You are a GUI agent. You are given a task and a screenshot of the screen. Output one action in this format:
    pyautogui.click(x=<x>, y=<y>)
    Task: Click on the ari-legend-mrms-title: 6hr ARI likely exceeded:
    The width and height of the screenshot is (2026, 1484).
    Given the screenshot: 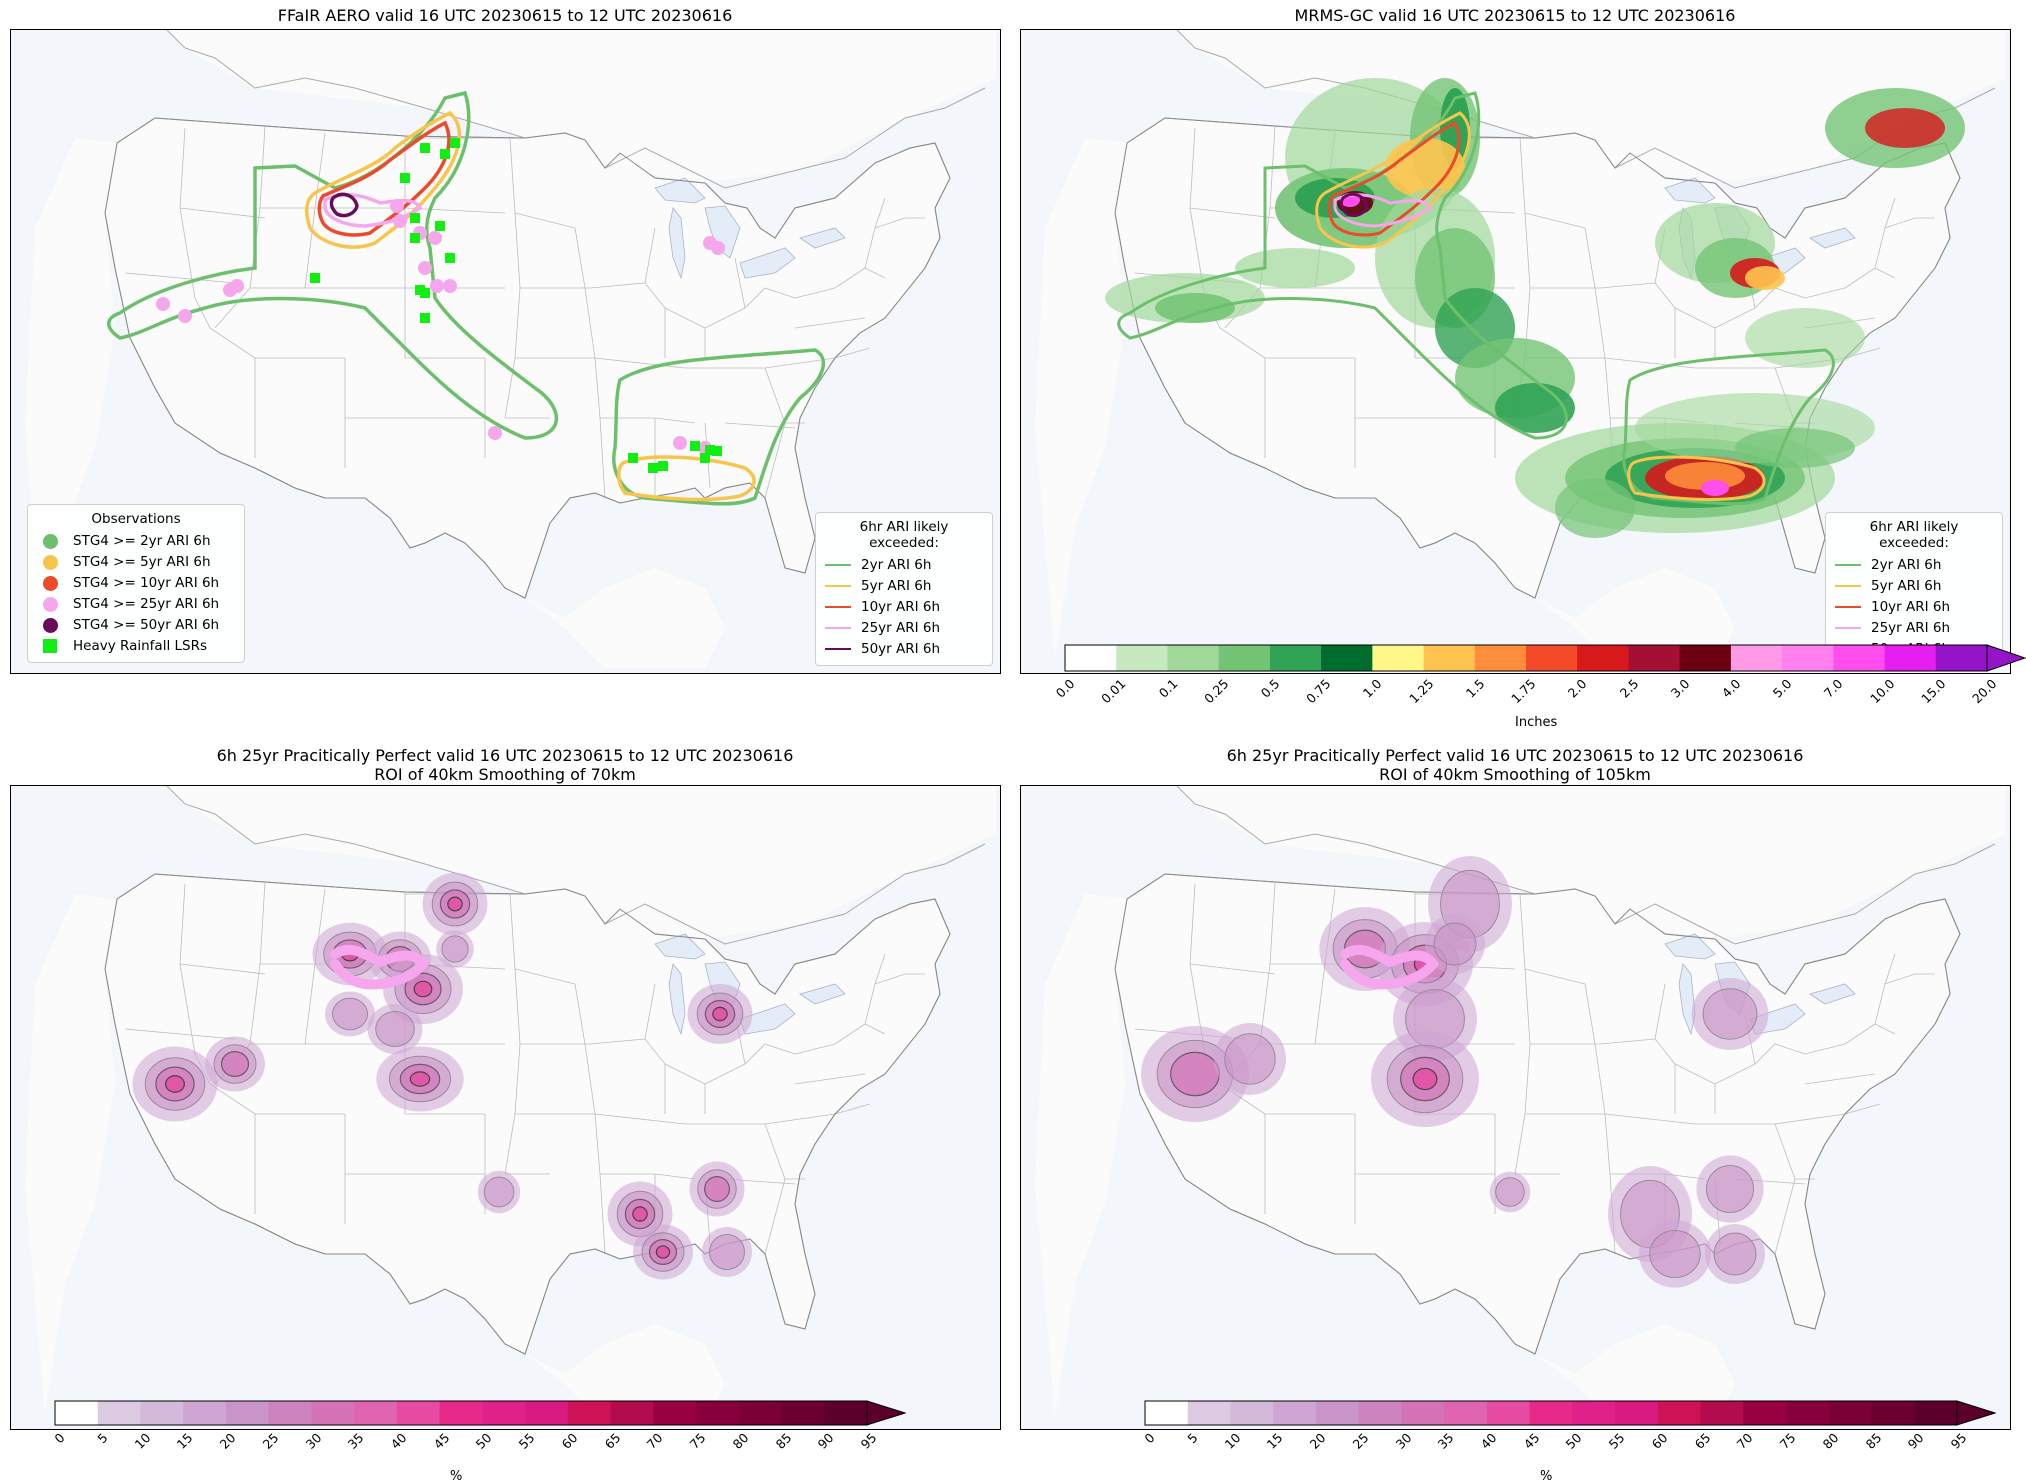 What is the action you would take?
    pyautogui.click(x=1914, y=535)
    